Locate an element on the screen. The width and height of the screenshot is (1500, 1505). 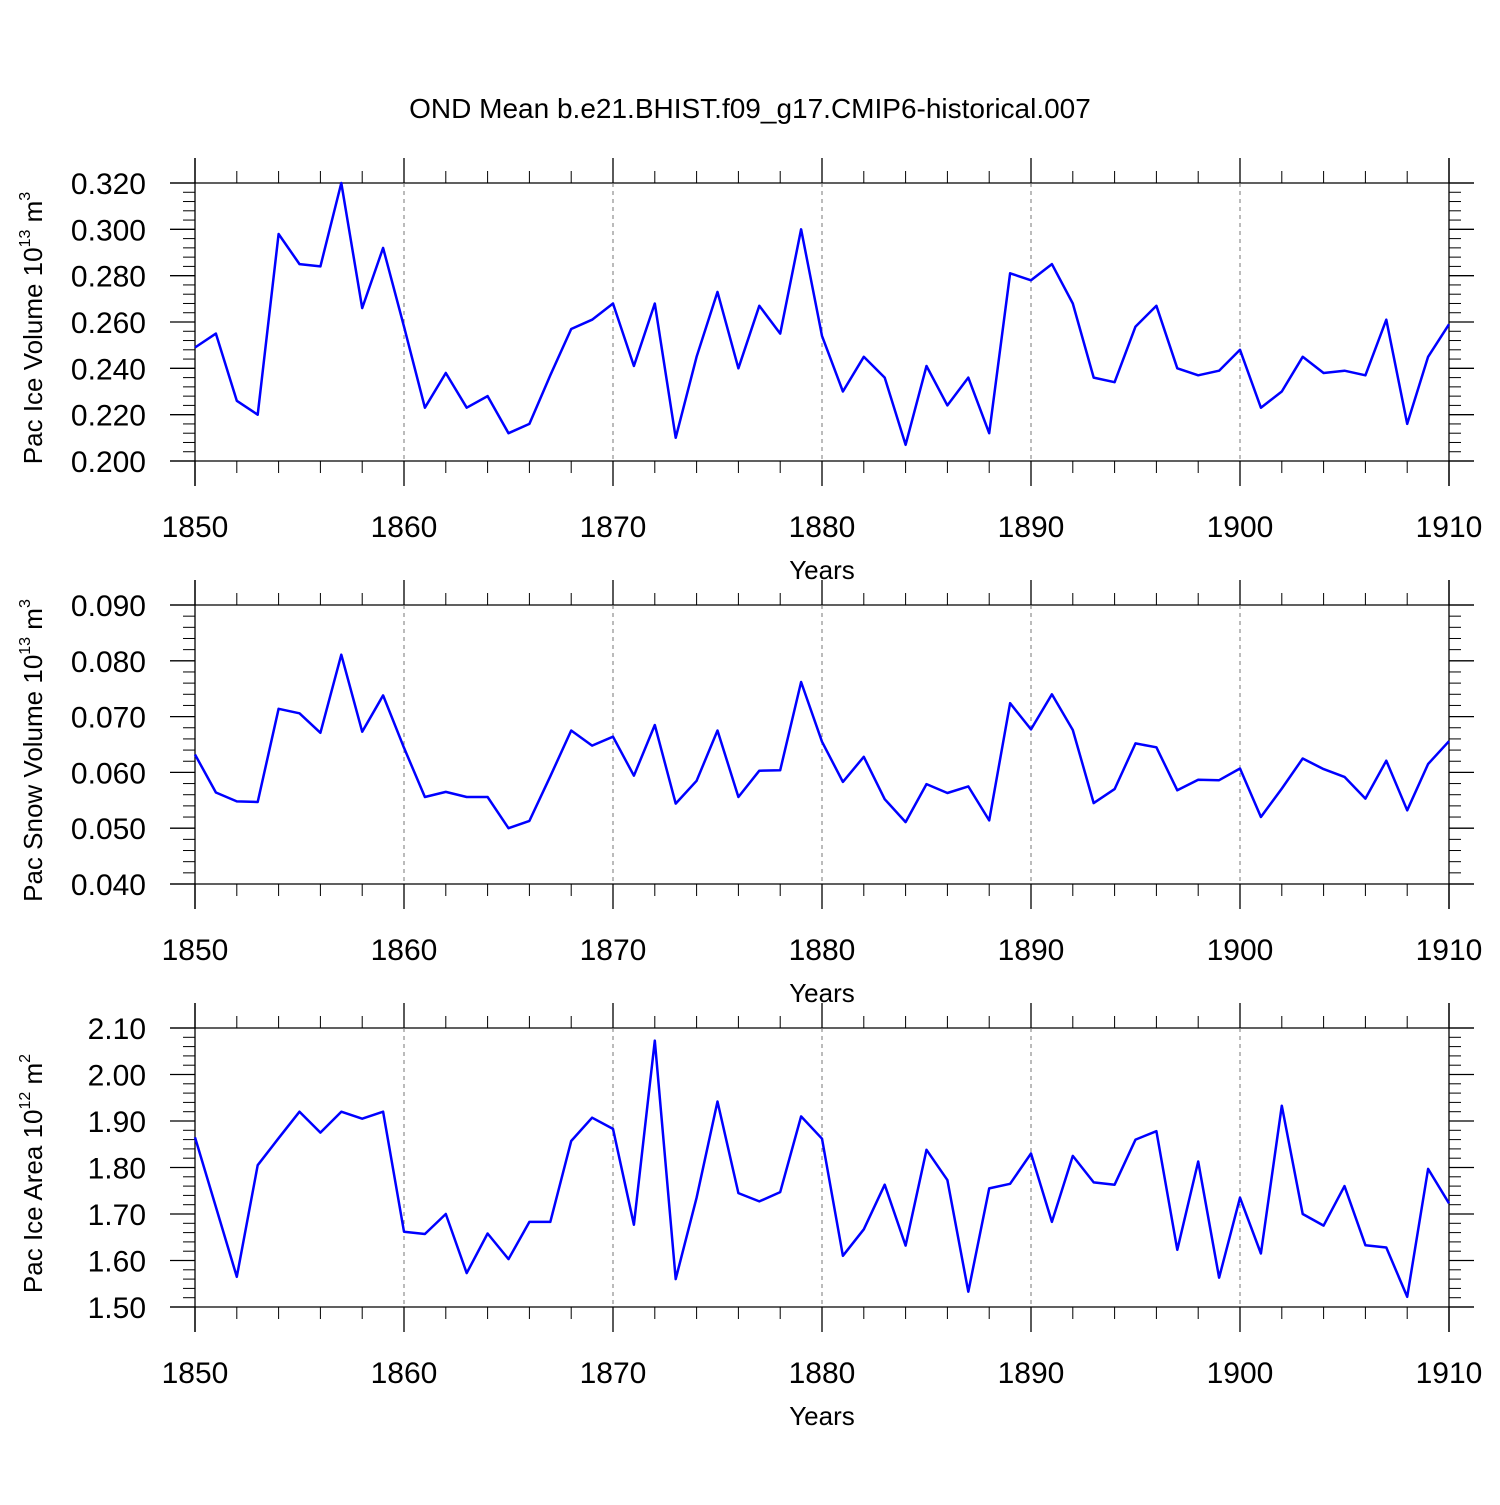
y-tick-label: 0.080 is located at coordinates (108, 662).